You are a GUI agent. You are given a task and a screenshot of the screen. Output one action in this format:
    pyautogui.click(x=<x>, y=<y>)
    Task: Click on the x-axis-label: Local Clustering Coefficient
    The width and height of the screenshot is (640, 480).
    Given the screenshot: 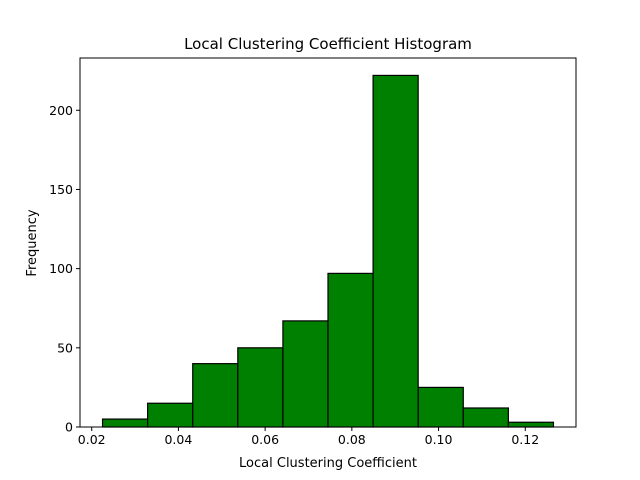 What is the action you would take?
    pyautogui.click(x=328, y=463)
    